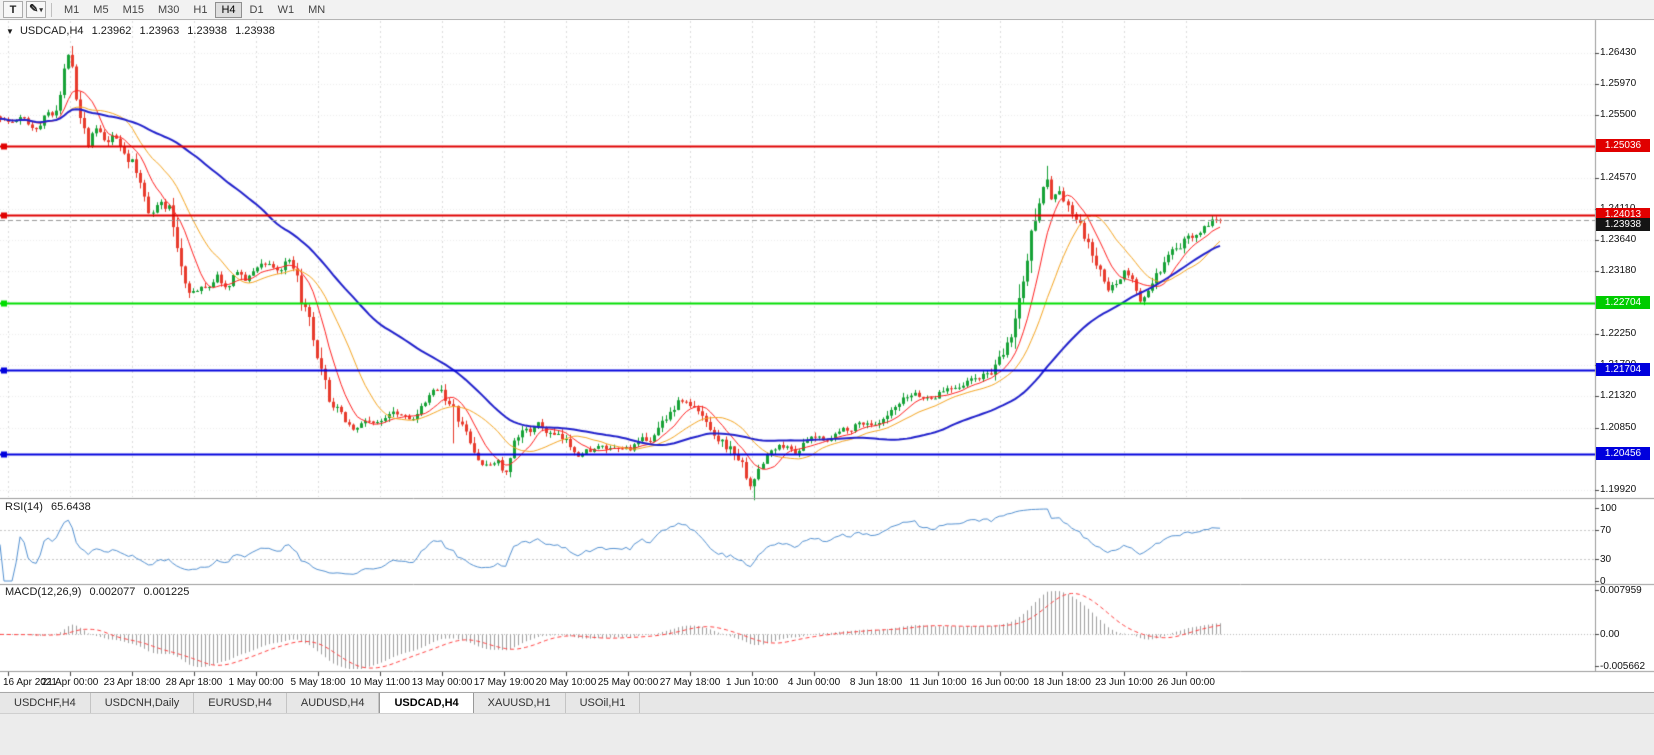 This screenshot has width=1654, height=755. I want to click on rsi-axis-label: 100, so click(1608, 508).